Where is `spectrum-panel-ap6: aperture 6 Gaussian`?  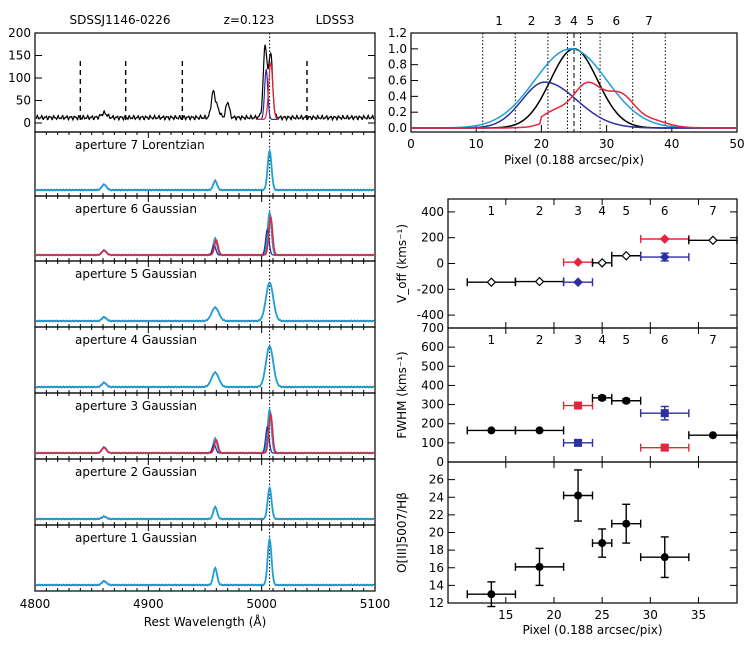 spectrum-panel-ap6: aperture 6 Gaussian is located at coordinates (205, 228).